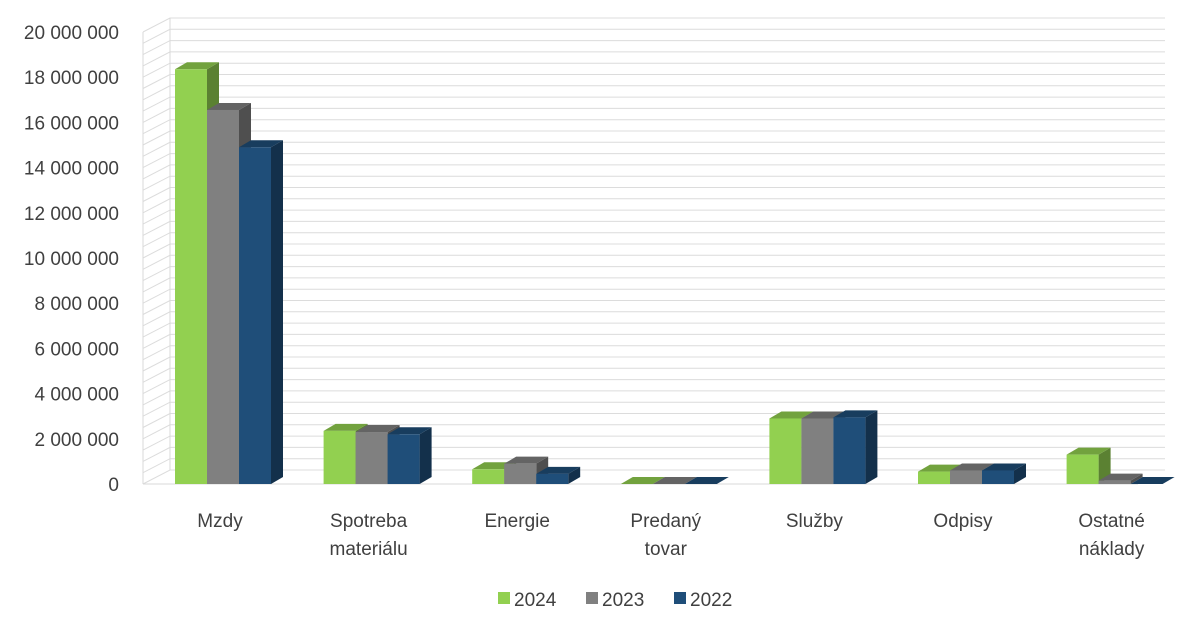  What do you see at coordinates (535, 600) in the screenshot?
I see `legend-label: 2024` at bounding box center [535, 600].